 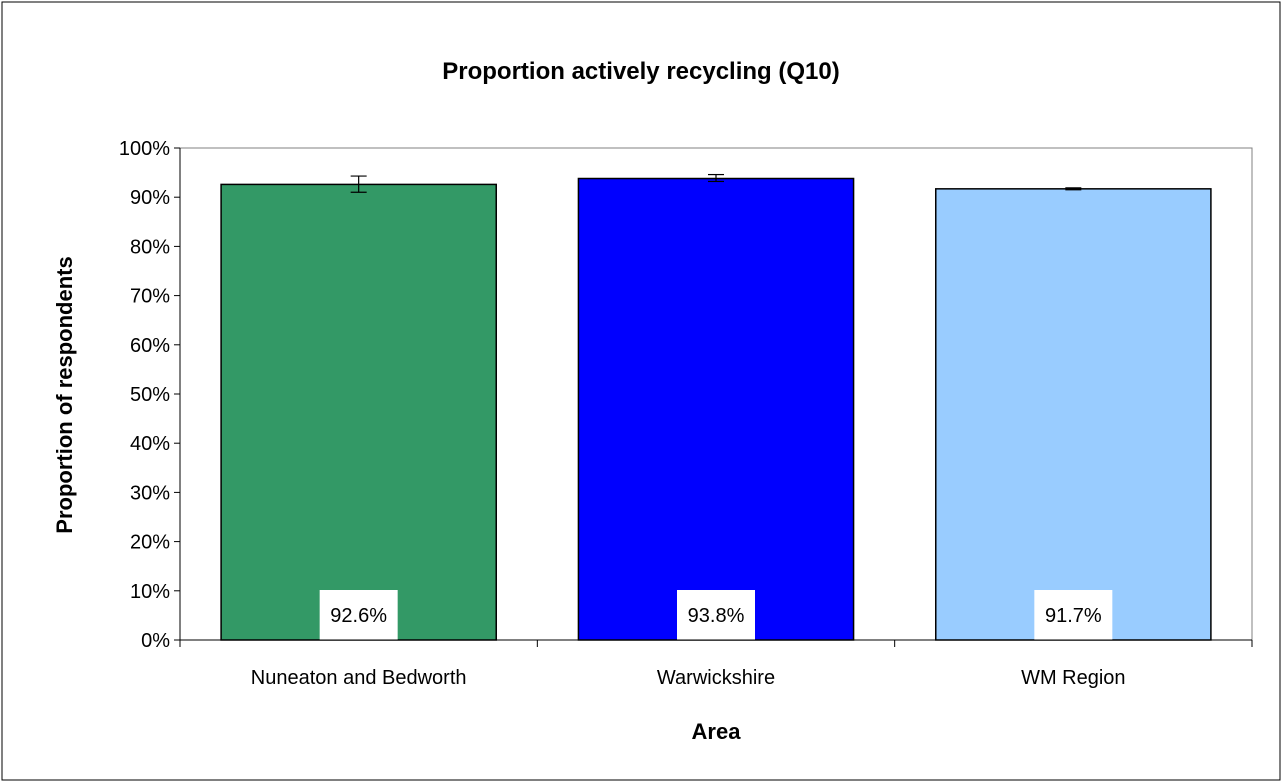 I want to click on category-label: WM Region, so click(x=1073, y=678).